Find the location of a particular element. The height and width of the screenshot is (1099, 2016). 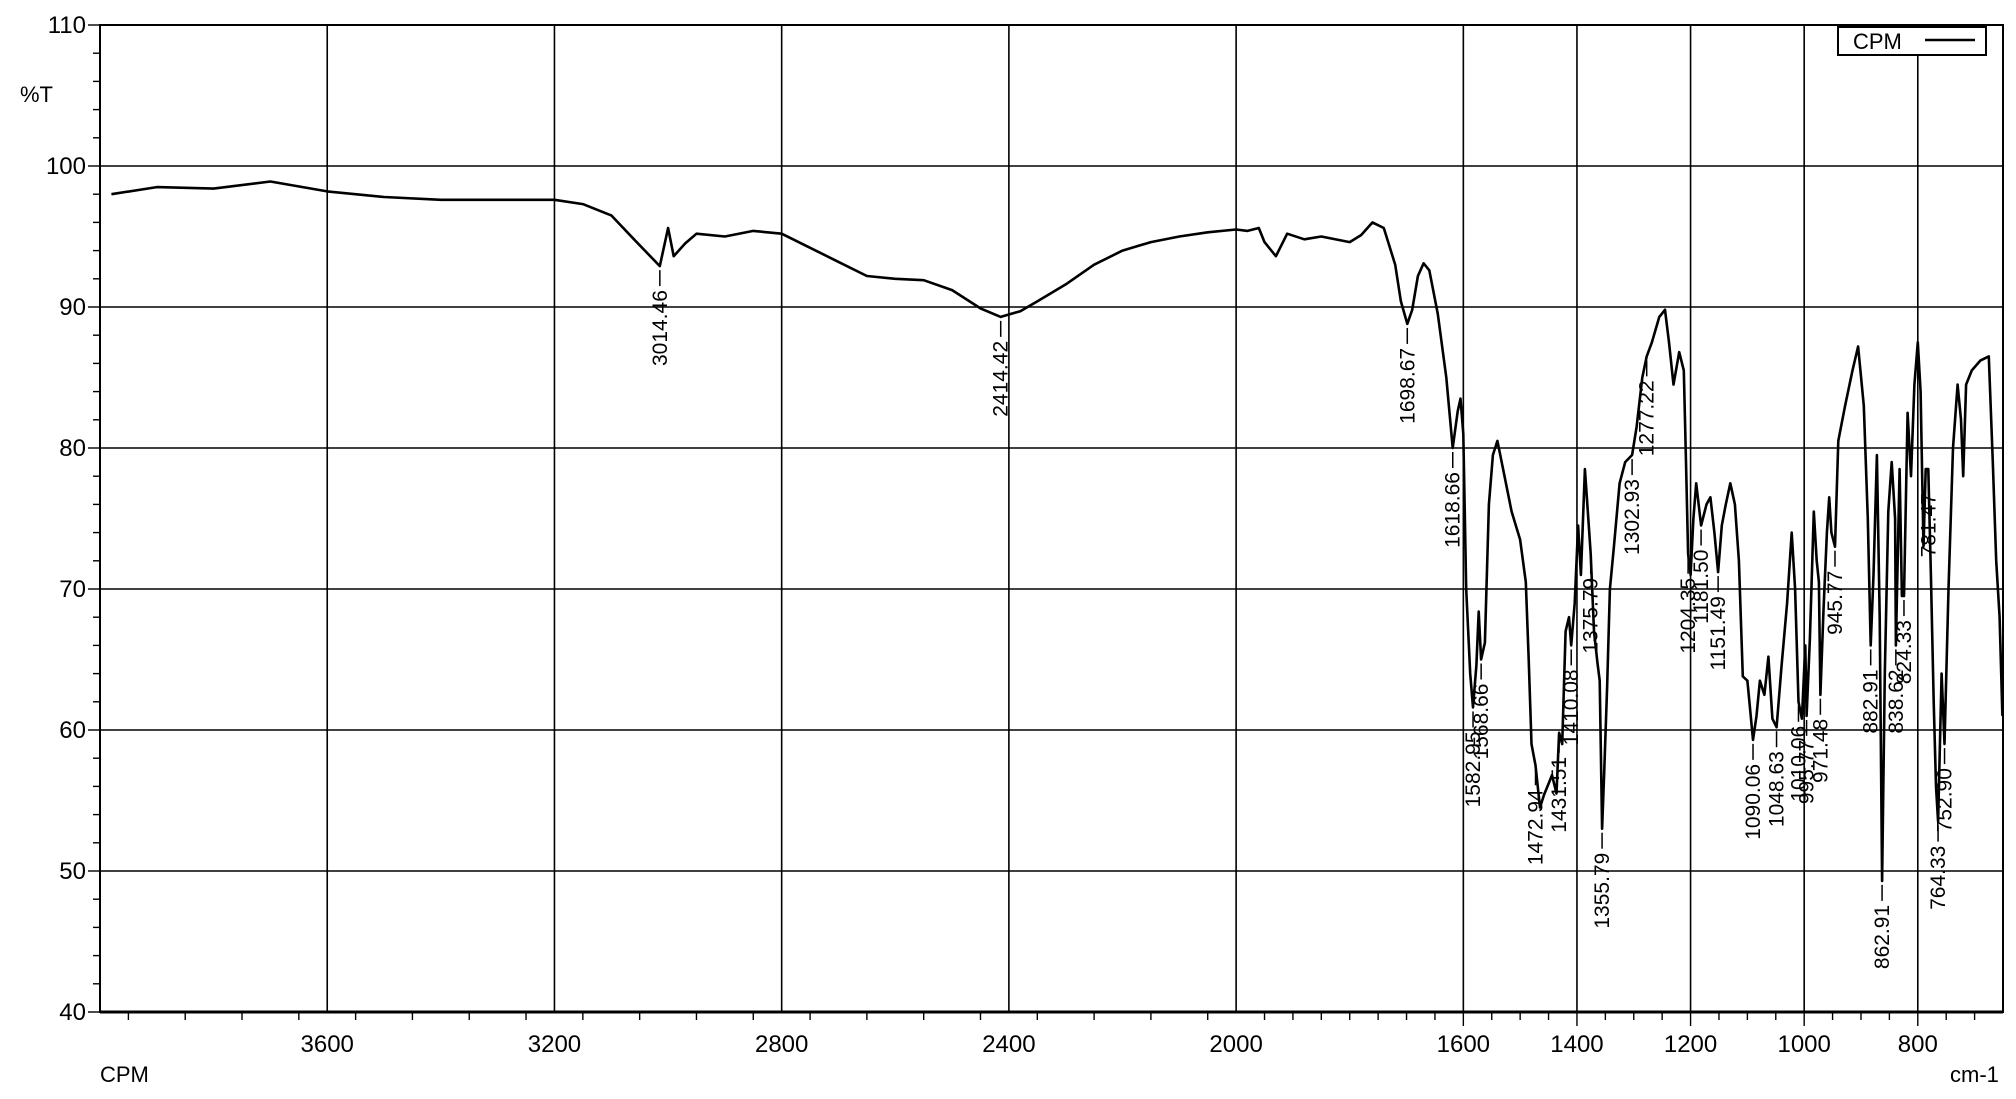

peak-annotation: 1410.08 is located at coordinates (1571, 697).